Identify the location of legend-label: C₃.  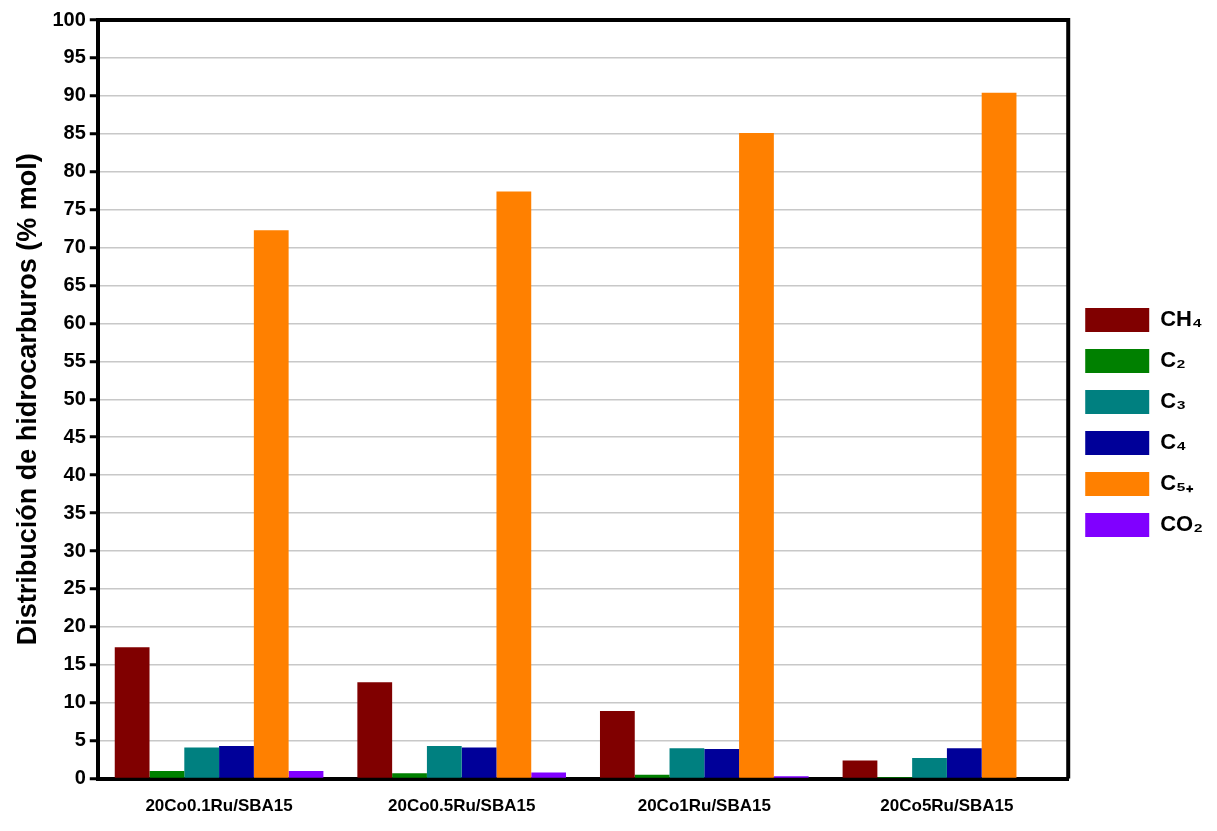
(1173, 401).